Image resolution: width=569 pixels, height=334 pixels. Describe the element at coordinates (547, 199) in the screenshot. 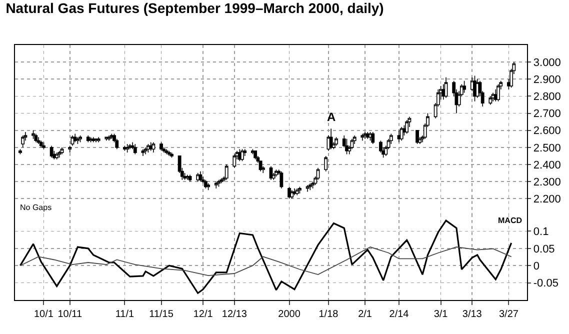

I see `y-tick-label: 2.200` at that location.